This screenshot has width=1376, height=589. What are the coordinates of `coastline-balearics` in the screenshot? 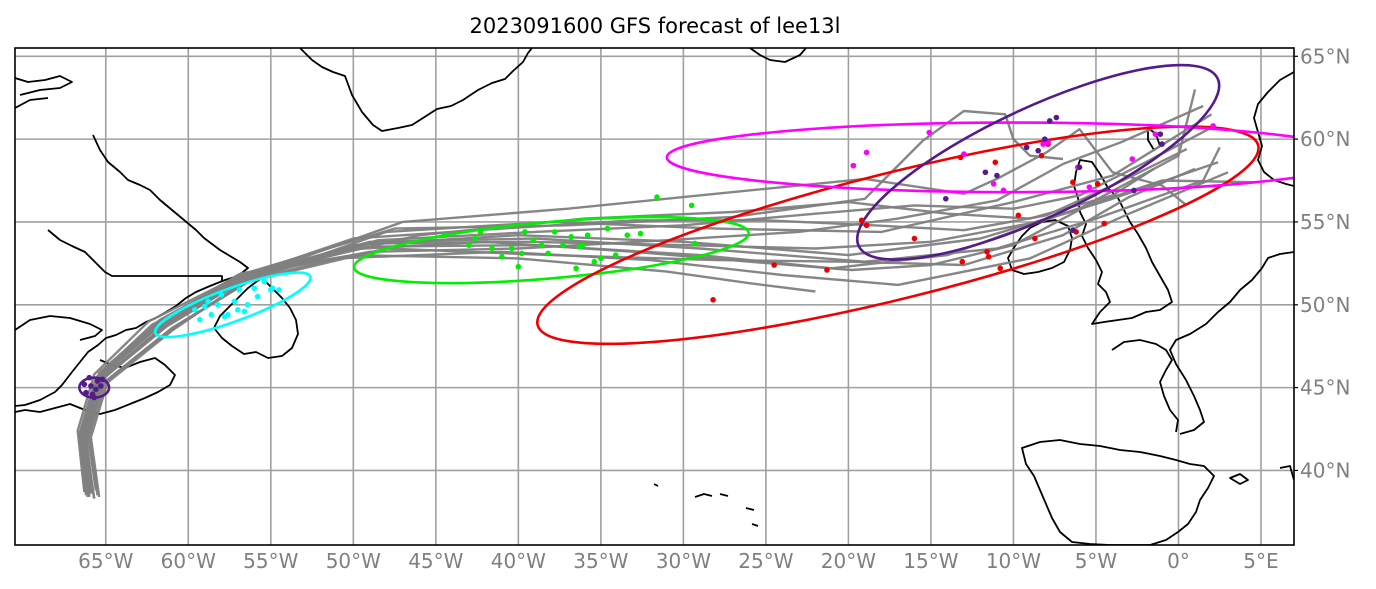 It's located at (1239, 479).